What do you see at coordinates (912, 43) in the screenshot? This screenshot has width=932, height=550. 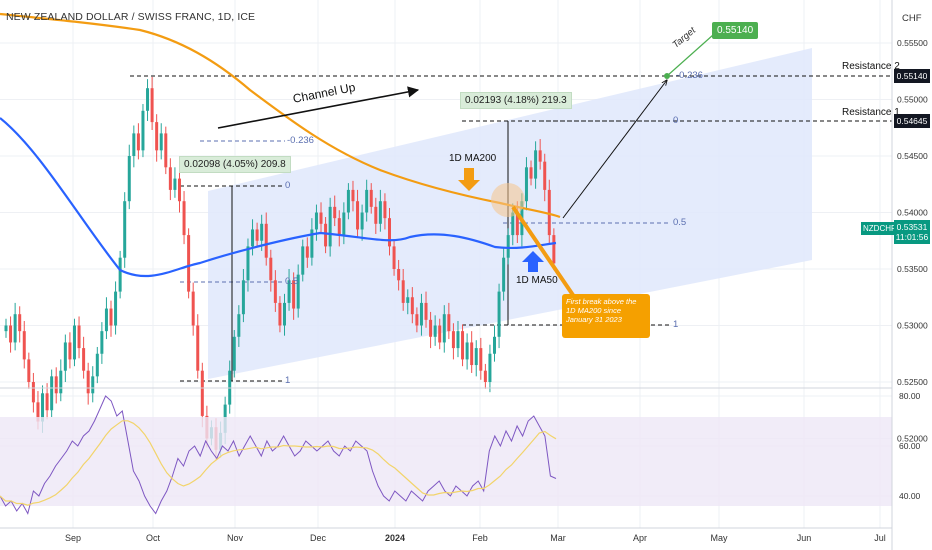 I see `y-tick-label: 0.55500` at bounding box center [912, 43].